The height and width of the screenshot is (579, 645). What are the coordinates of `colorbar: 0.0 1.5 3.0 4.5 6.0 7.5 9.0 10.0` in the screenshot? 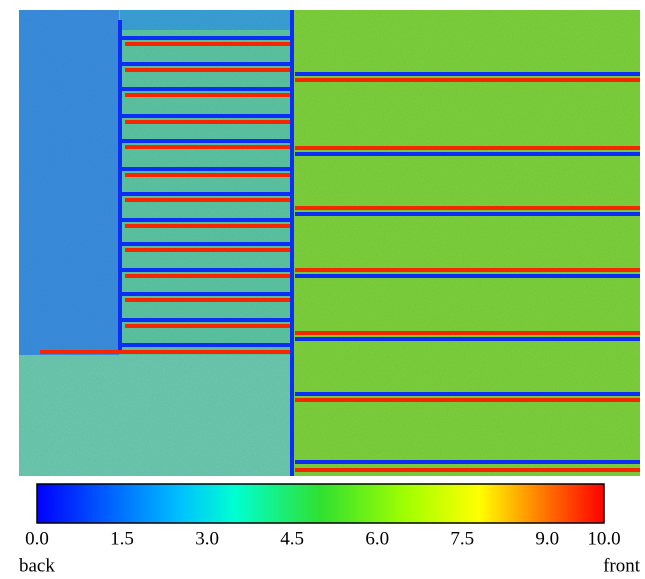 It's located at (323, 516).